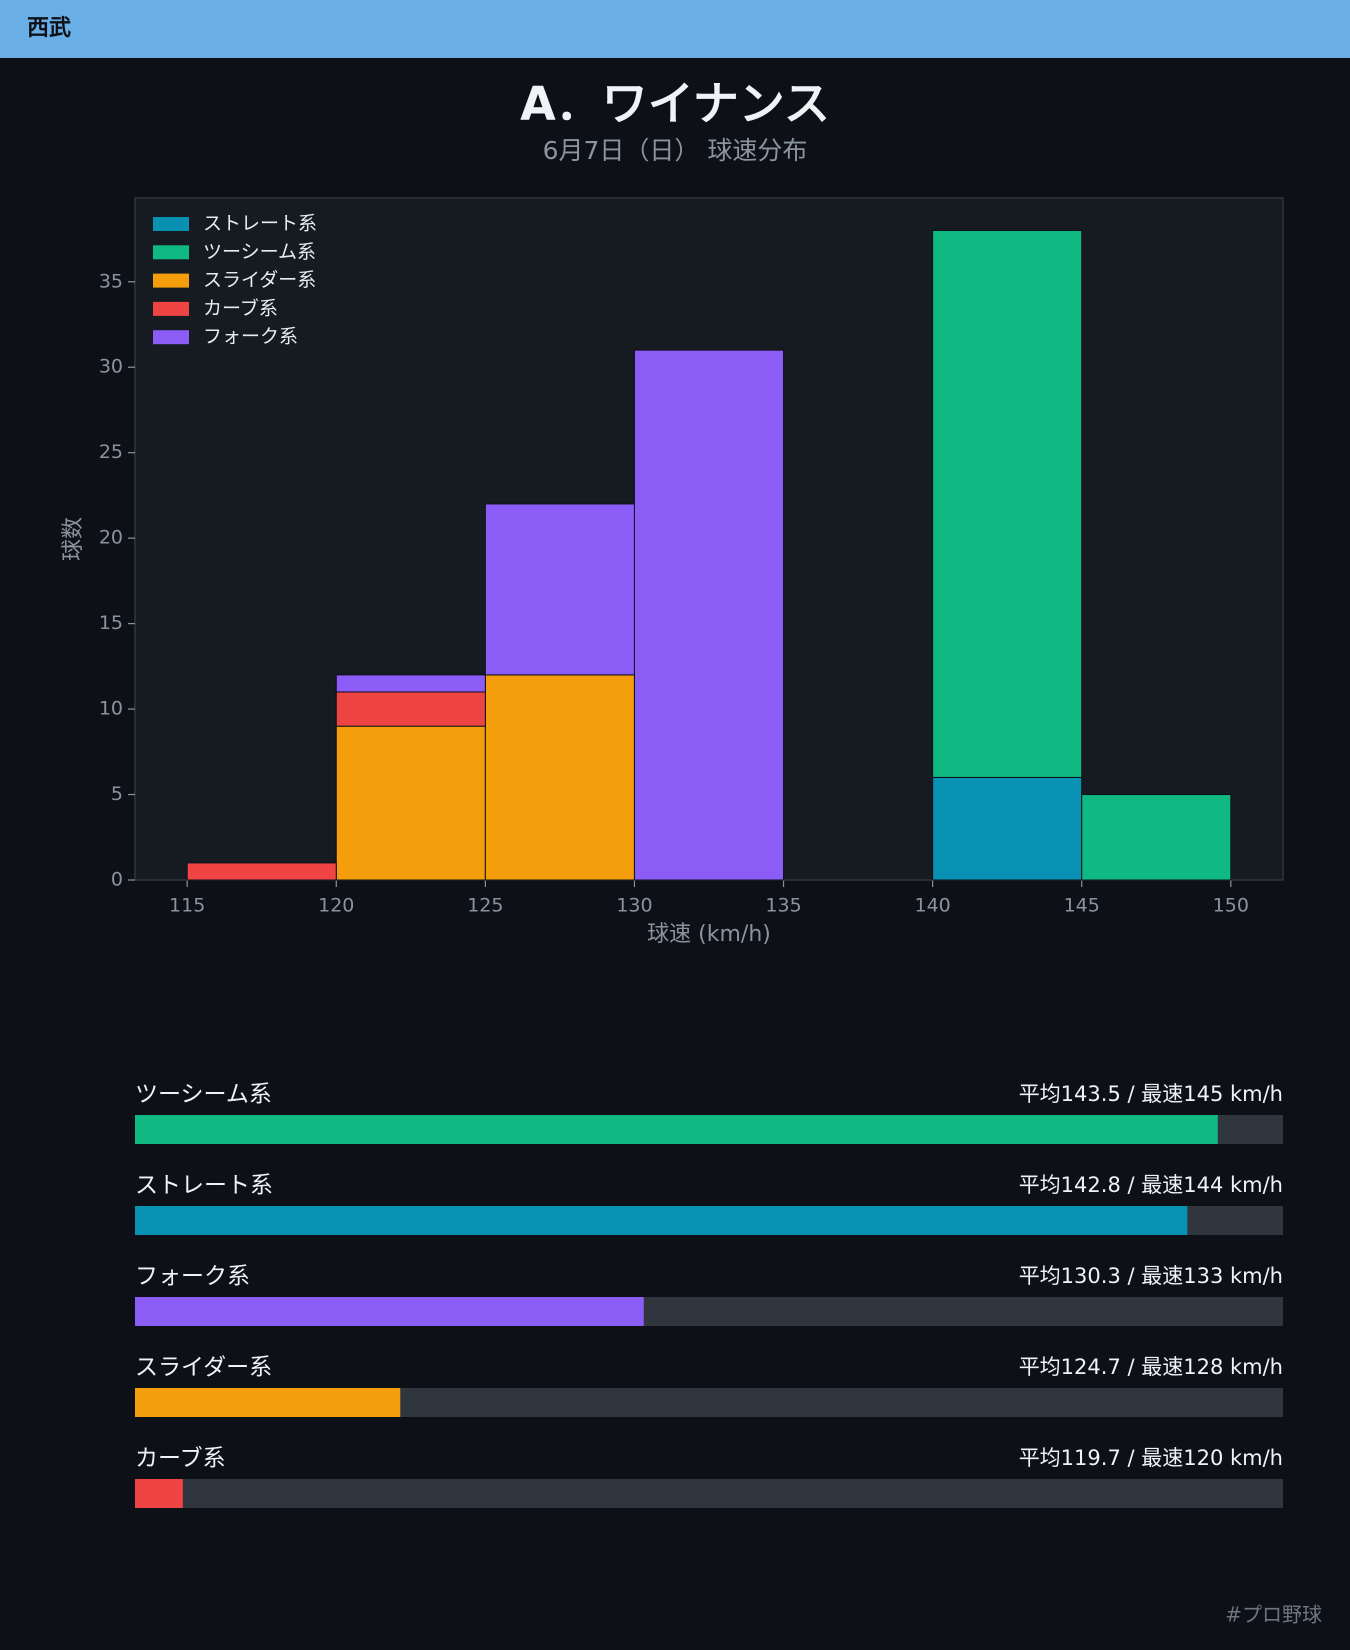 The image size is (1350, 1650). What do you see at coordinates (260, 224) in the screenshot?
I see `legend-label: ストレート系` at bounding box center [260, 224].